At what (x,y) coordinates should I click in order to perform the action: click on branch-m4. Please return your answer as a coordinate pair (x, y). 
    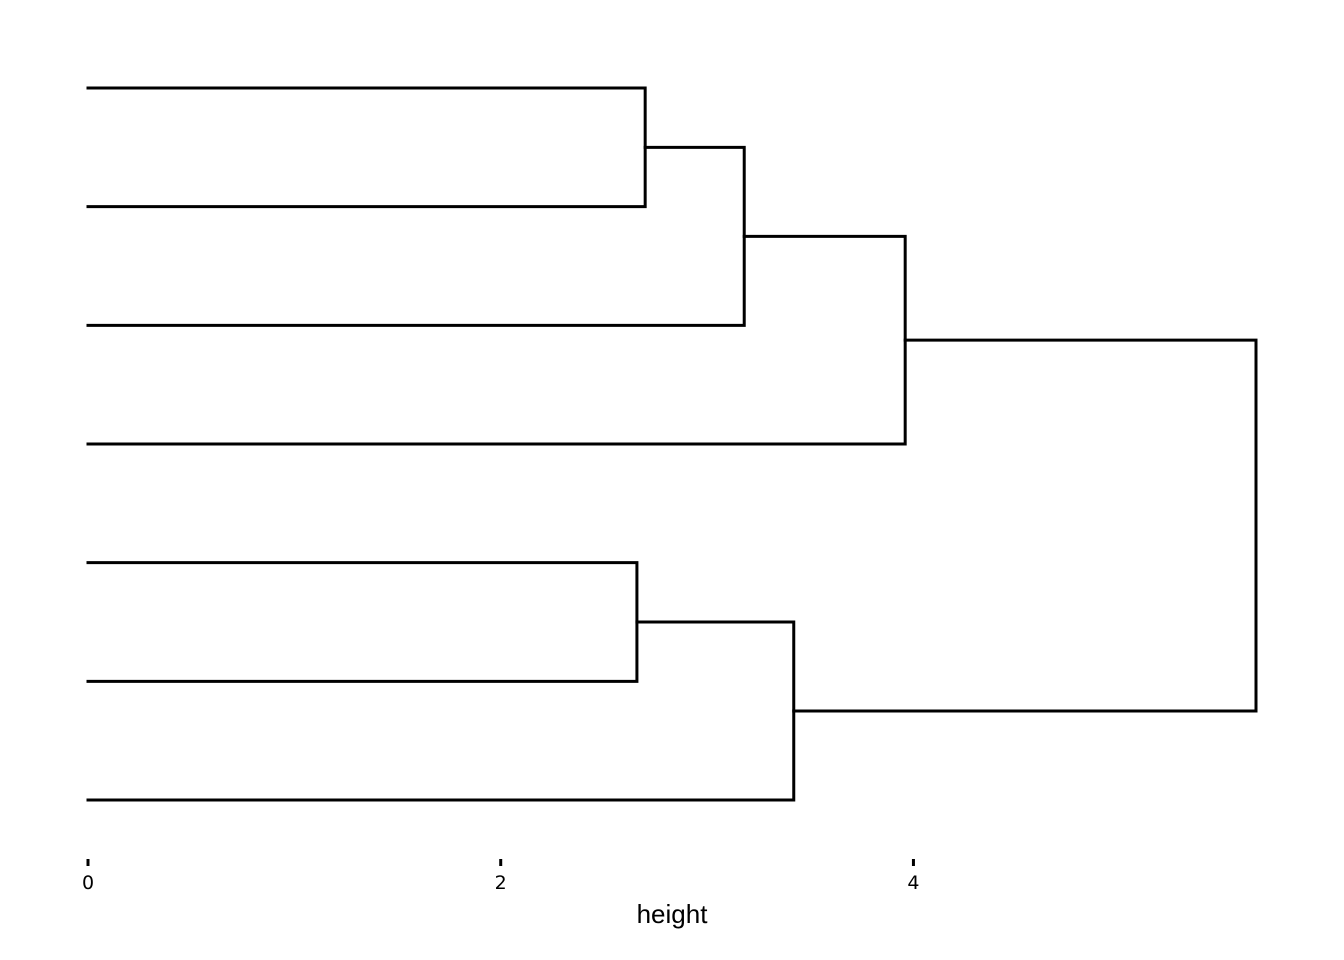
    Looking at the image, I should click on (362, 622).